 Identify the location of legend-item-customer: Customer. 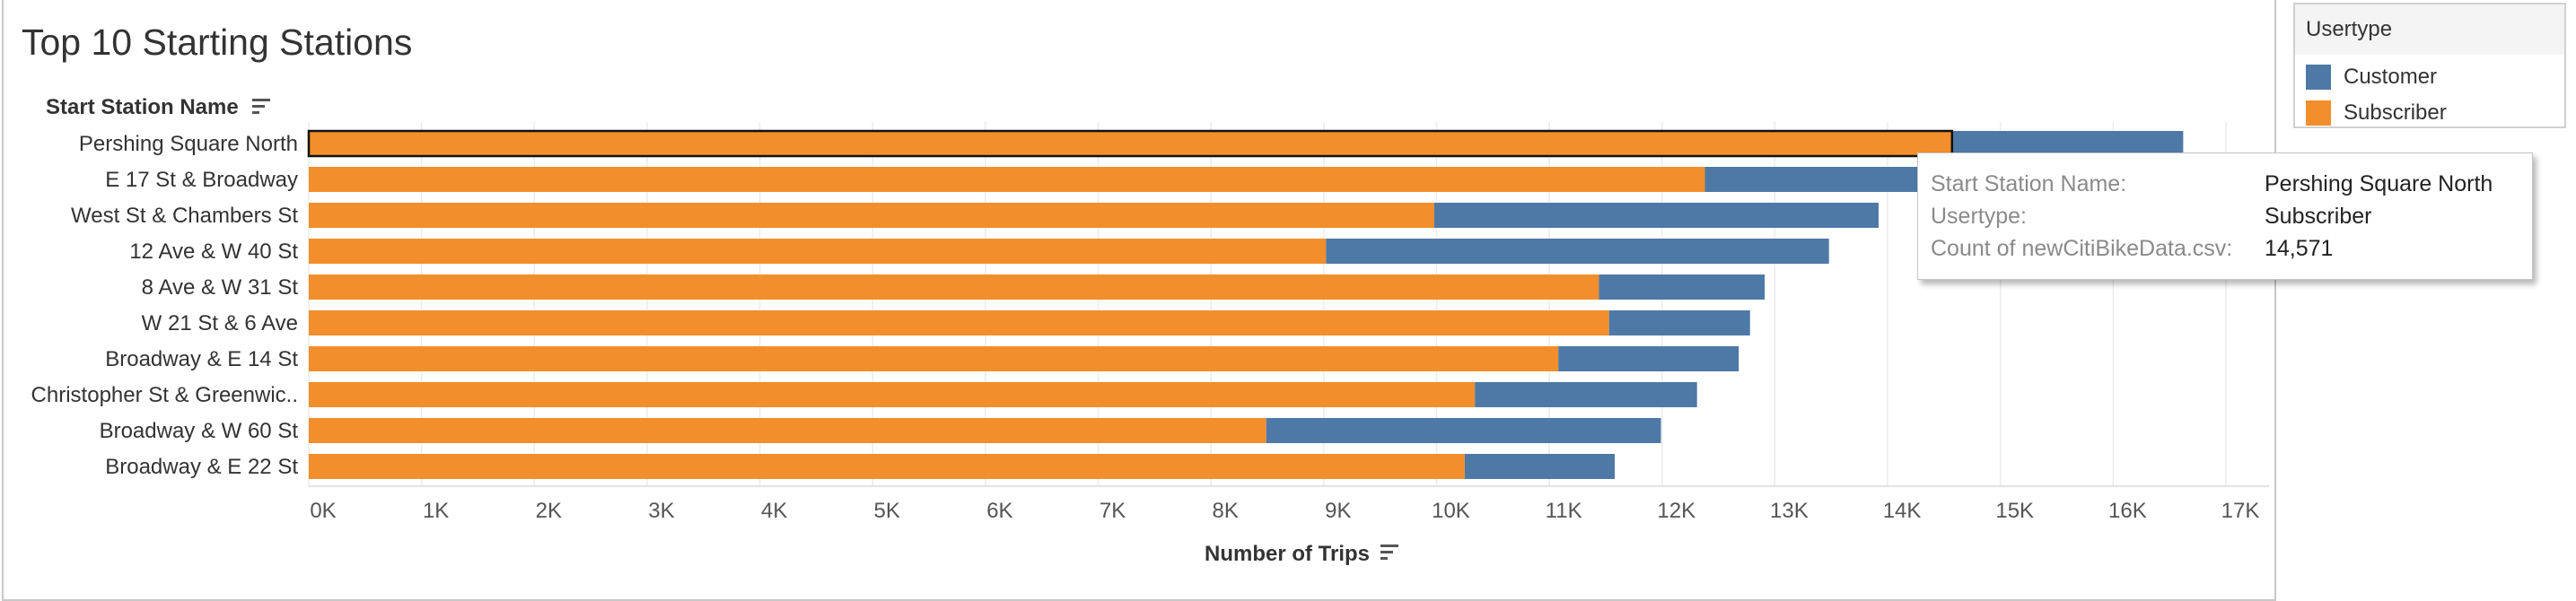
(2371, 77).